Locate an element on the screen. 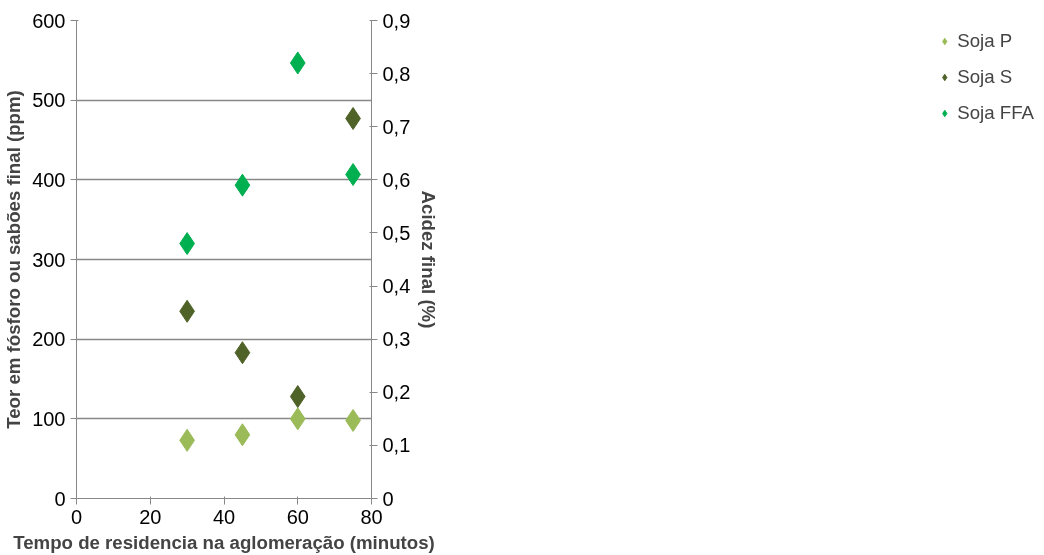 The width and height of the screenshot is (1044, 555). y-axis-title: Teor em fósforo ou sabões final (ppm) is located at coordinates (14, 259).